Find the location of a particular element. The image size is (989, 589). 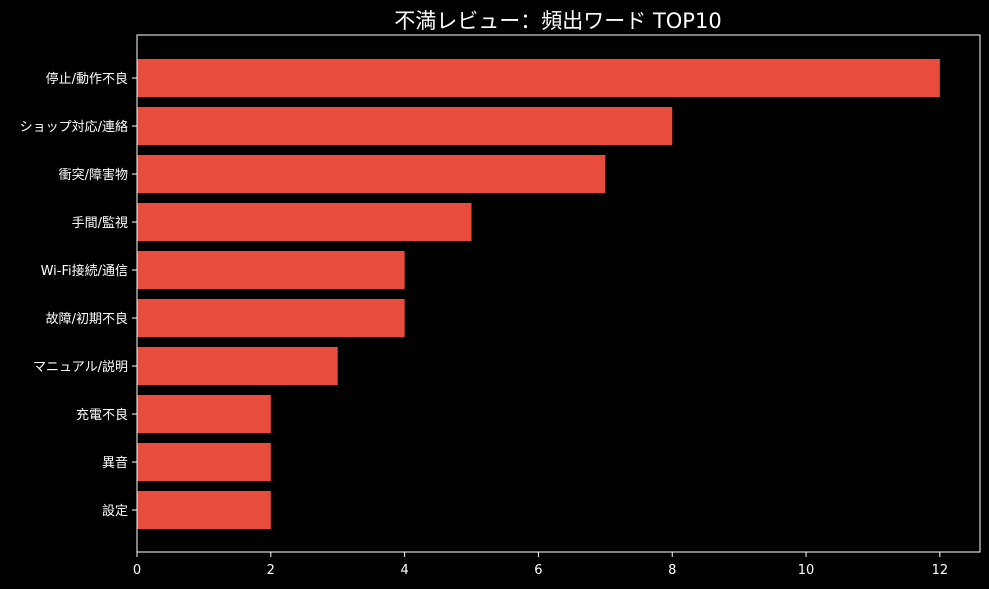

y-tick-label: 異音 is located at coordinates (115, 463).